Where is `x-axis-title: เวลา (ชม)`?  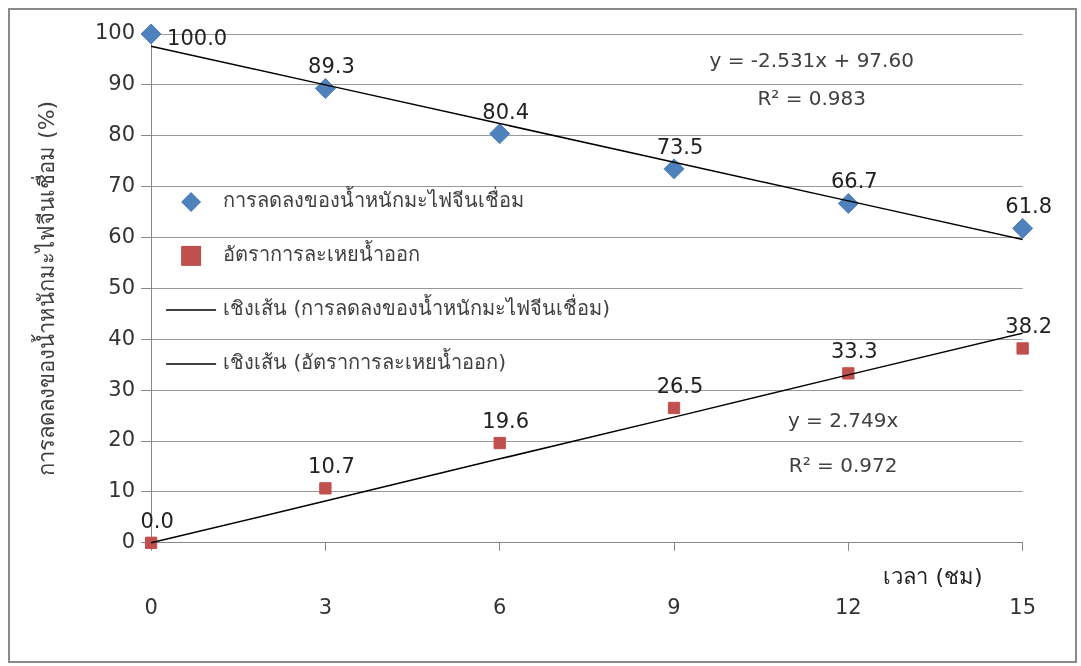 x-axis-title: เวลา (ชม) is located at coordinates (933, 576).